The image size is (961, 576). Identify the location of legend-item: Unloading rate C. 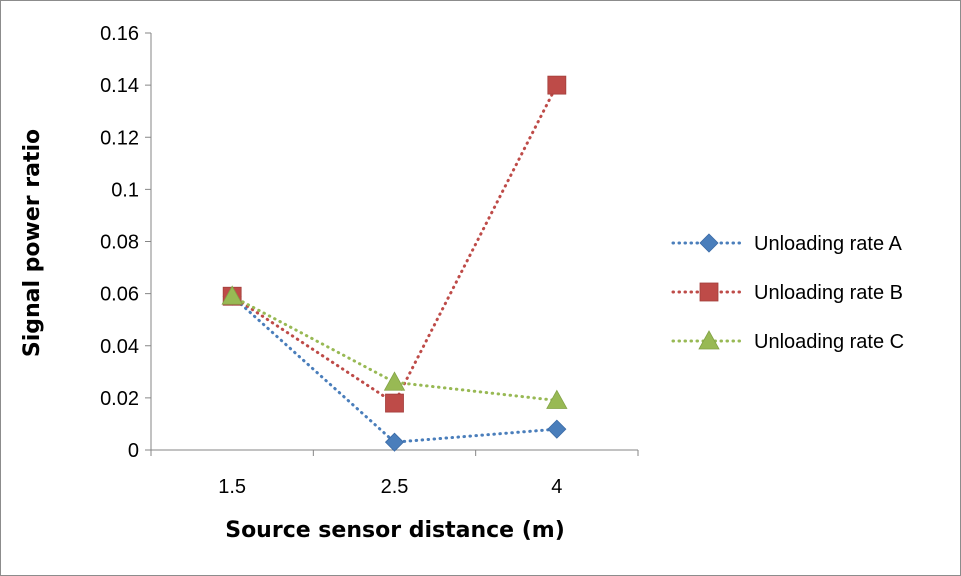
(787, 341).